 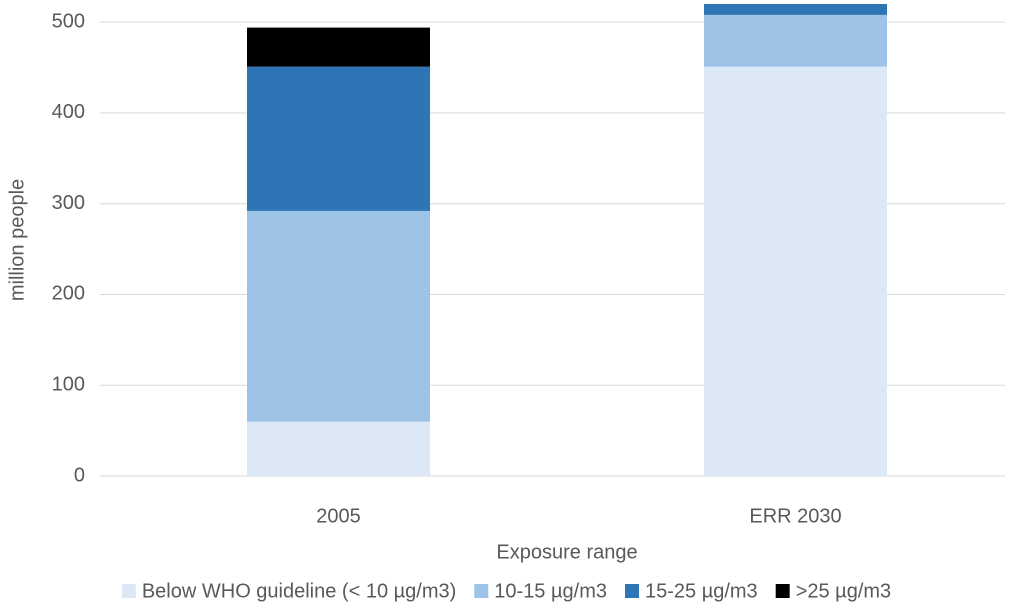 What do you see at coordinates (338, 516) in the screenshot?
I see `x-tick-label: 2005` at bounding box center [338, 516].